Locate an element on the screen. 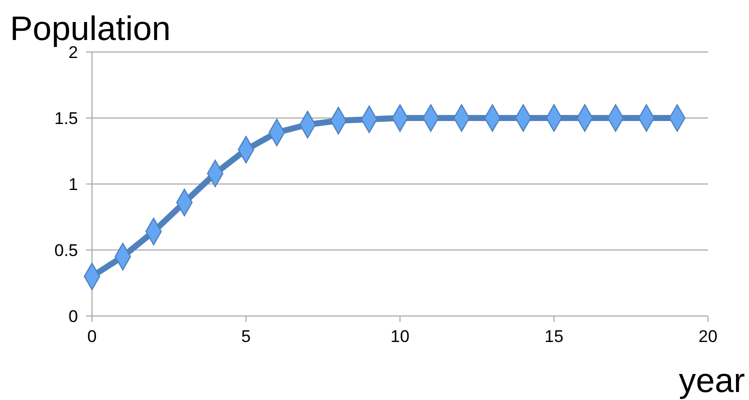 The height and width of the screenshot is (400, 749). y-tick-label: 0 is located at coordinates (73, 316).